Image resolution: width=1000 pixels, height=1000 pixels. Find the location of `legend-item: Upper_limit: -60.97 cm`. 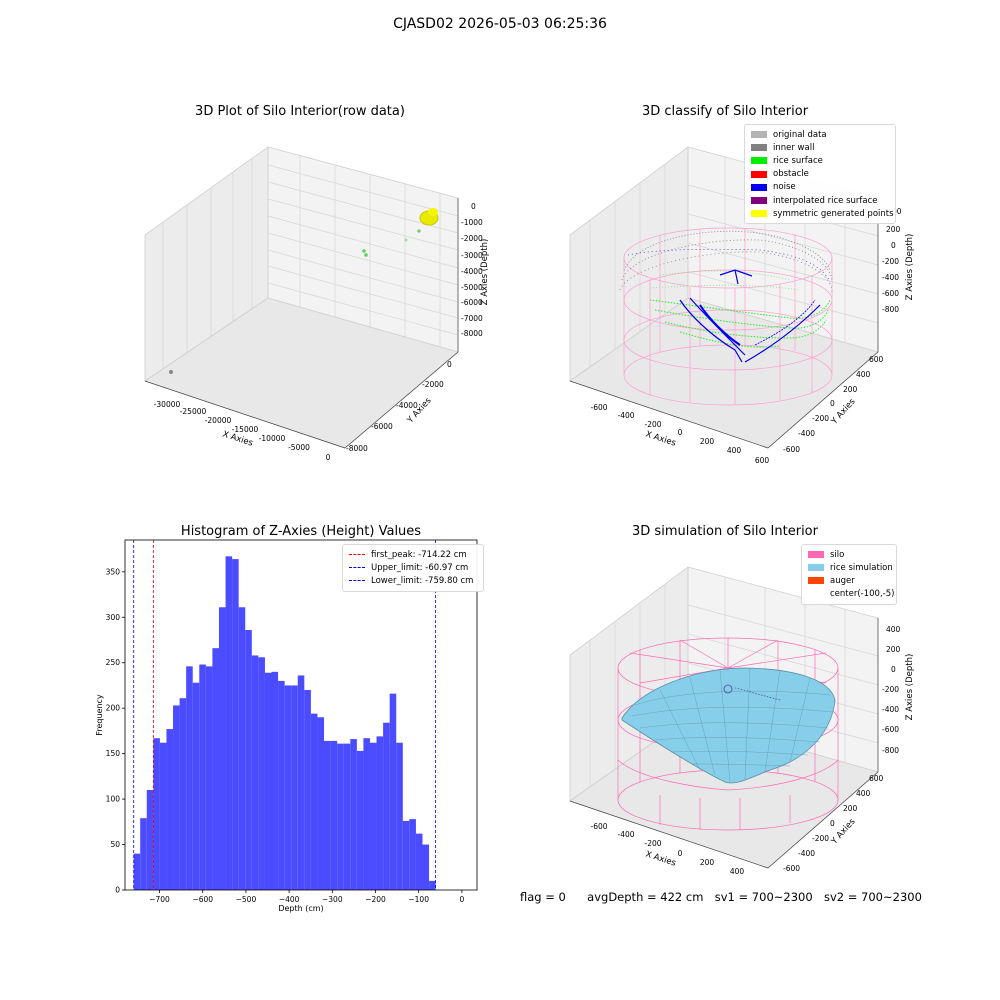

legend-item: Upper_limit: -60.97 cm is located at coordinates (413, 567).